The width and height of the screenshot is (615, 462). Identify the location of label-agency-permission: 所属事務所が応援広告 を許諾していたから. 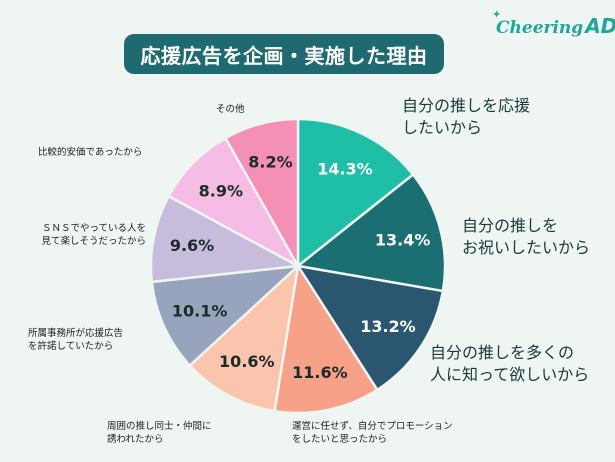
(75, 341).